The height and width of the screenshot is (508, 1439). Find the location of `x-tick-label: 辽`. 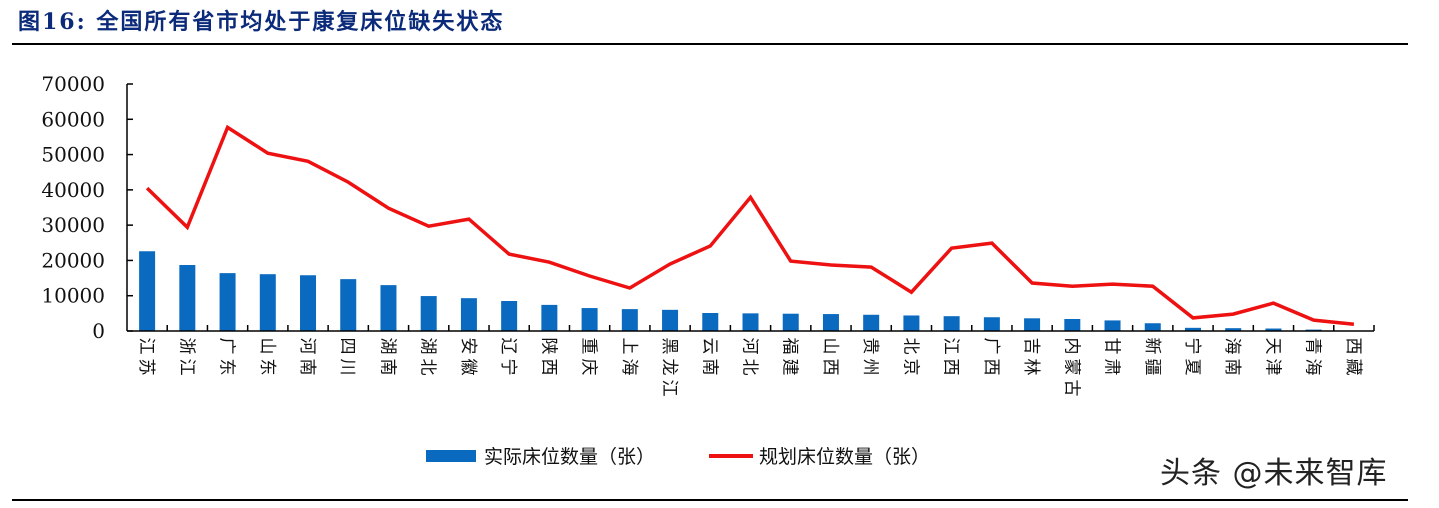

x-tick-label: 辽 is located at coordinates (508, 346).